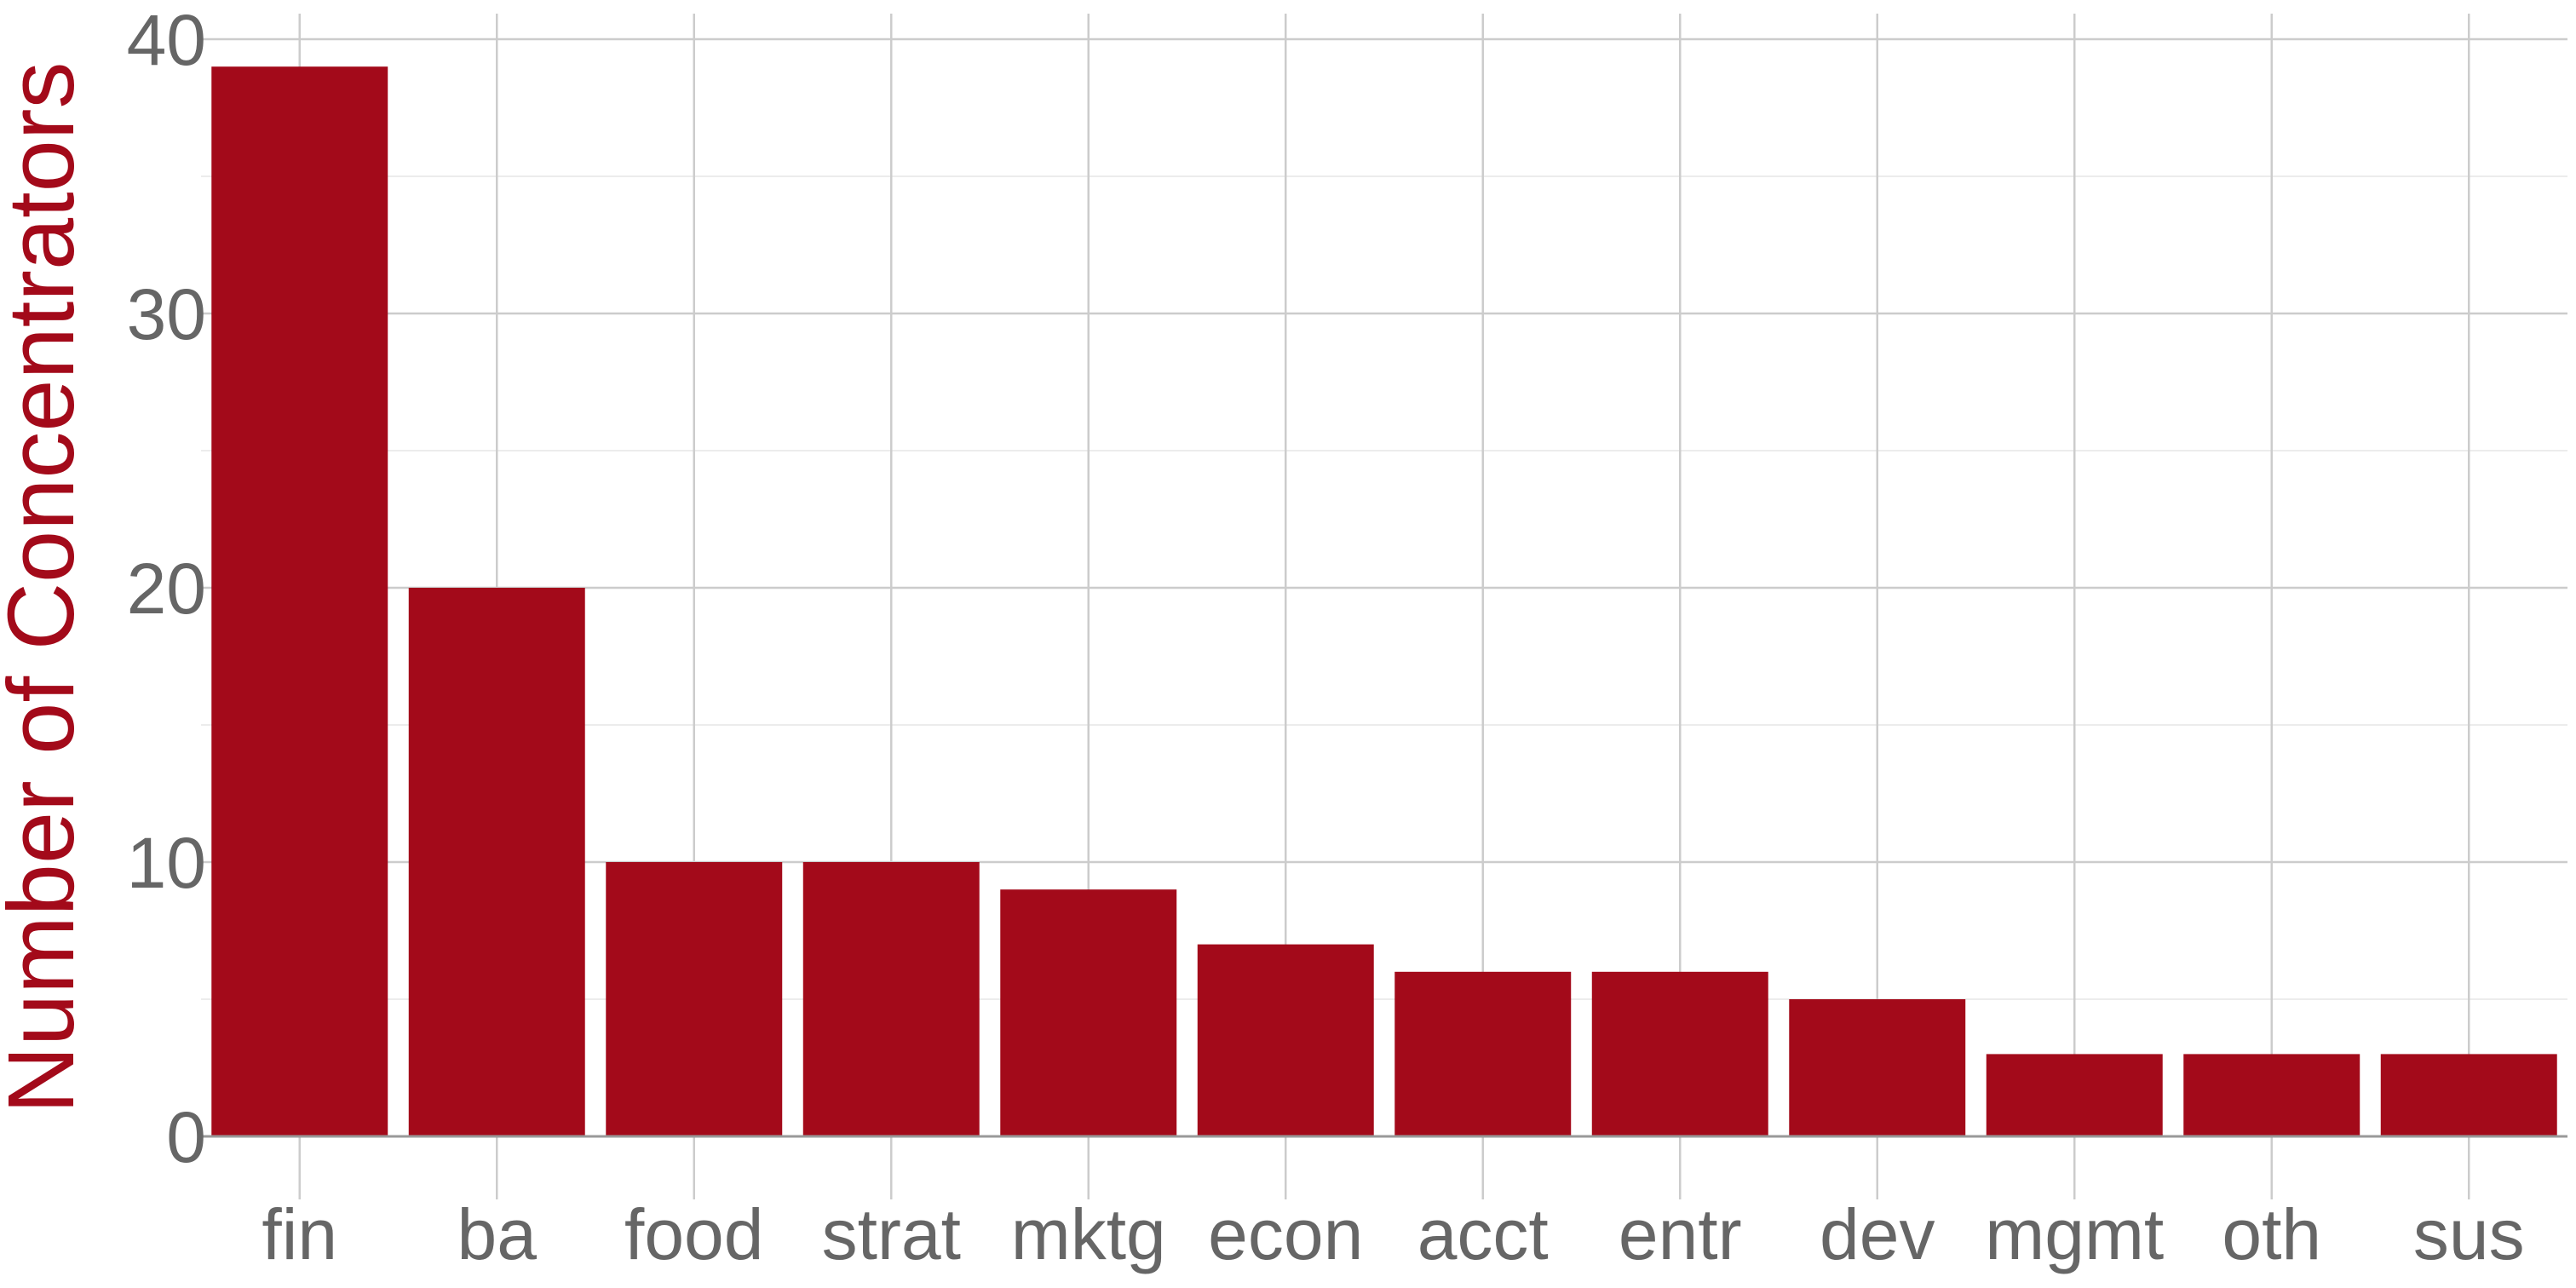 This screenshot has height=1288, width=2576. Describe the element at coordinates (2469, 1234) in the screenshot. I see `x-tick-label: sus` at that location.